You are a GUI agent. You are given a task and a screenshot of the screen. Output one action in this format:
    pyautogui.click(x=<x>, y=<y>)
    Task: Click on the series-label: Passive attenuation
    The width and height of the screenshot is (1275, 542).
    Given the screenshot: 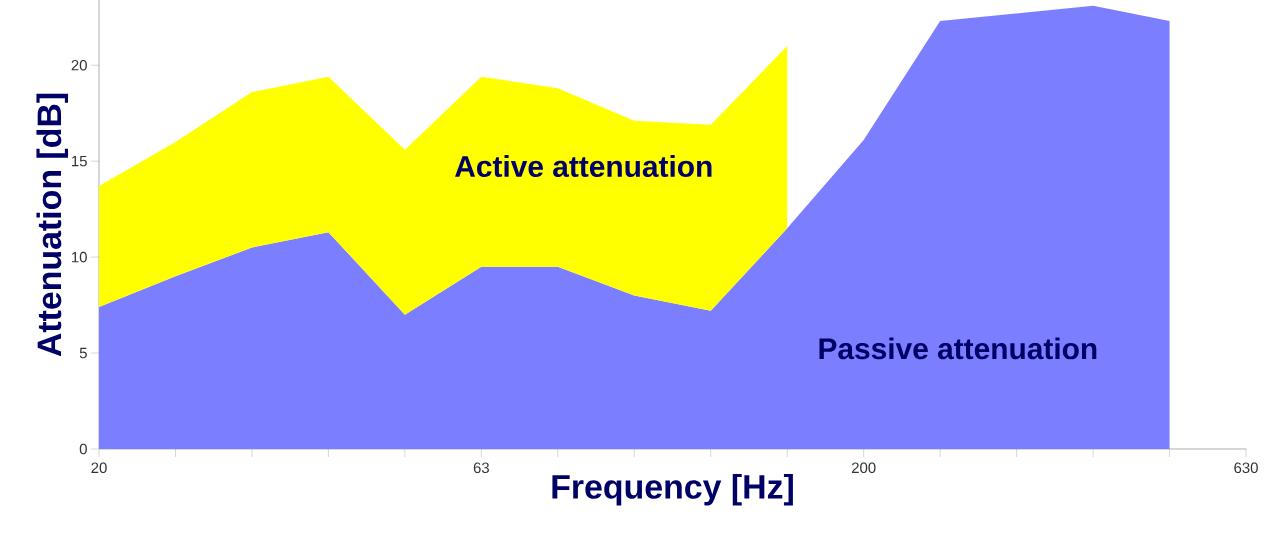 What is the action you would take?
    pyautogui.click(x=958, y=348)
    